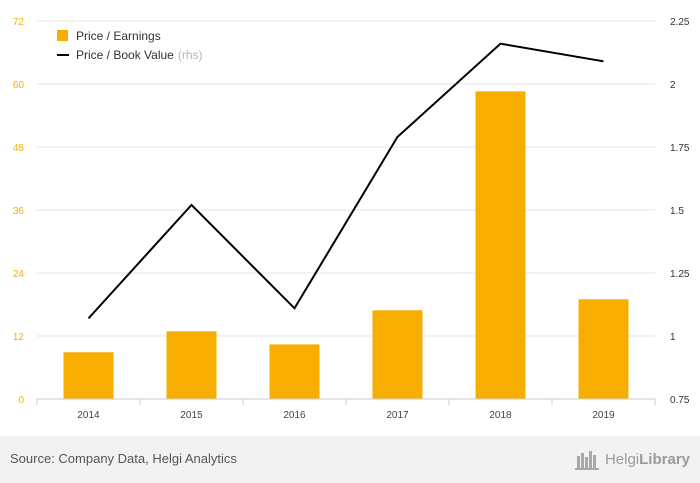 Image resolution: width=700 pixels, height=483 pixels. I want to click on brand-logo: HelgiLibrary, so click(632, 459).